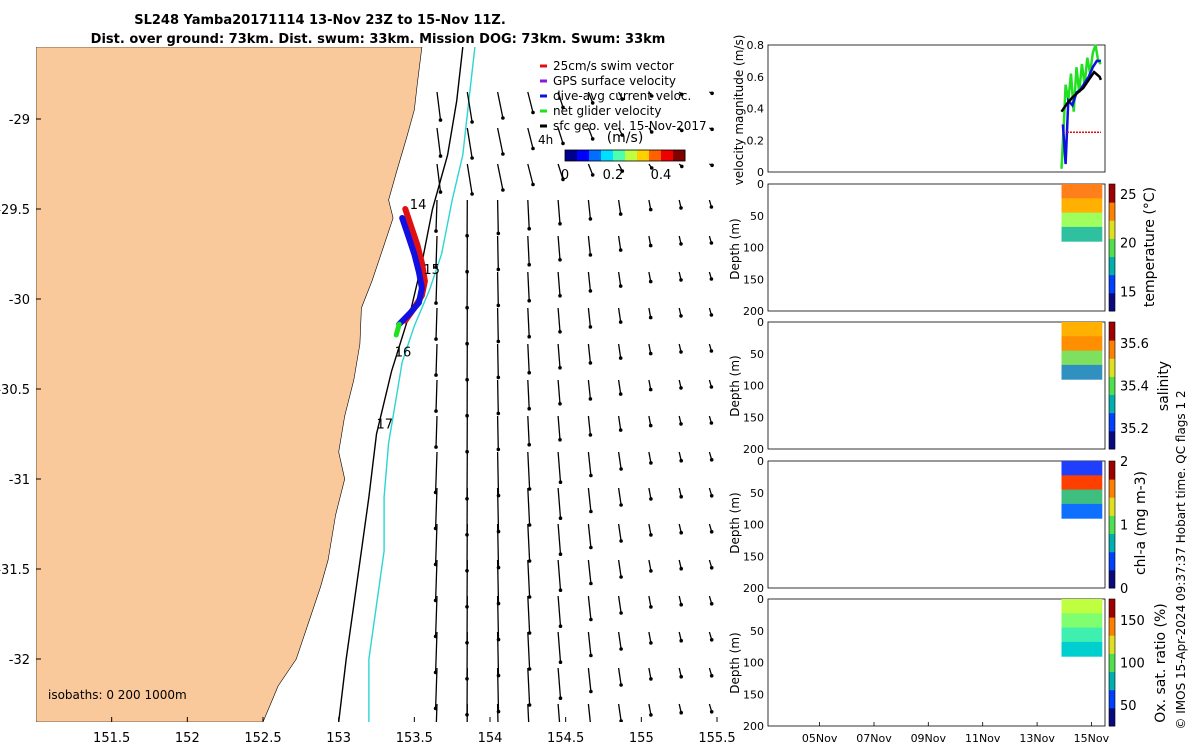 The height and width of the screenshot is (754, 1200). I want to click on velocity-magnitude-panel: velocity magnitude (m/s) 00.20.40.60.8, so click(918, 110).